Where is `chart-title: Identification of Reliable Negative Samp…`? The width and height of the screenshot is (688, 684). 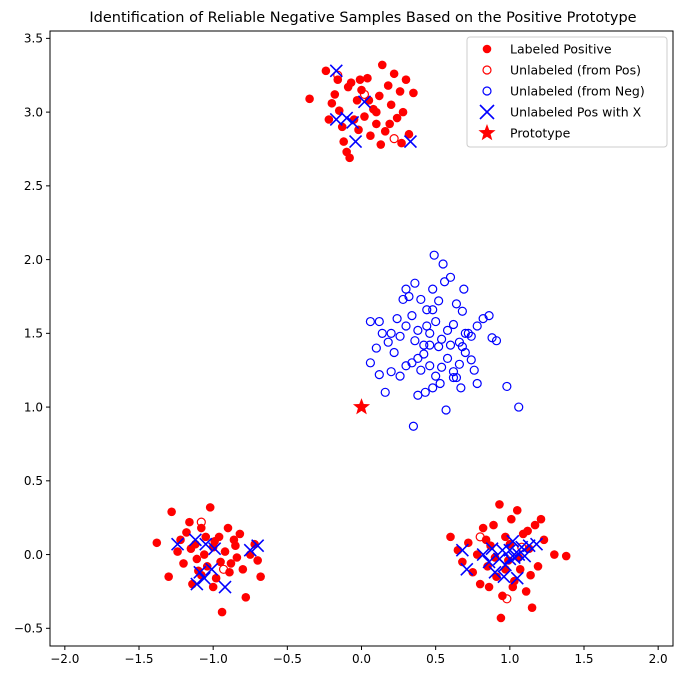 chart-title: Identification of Reliable Negative Samp… is located at coordinates (362, 18).